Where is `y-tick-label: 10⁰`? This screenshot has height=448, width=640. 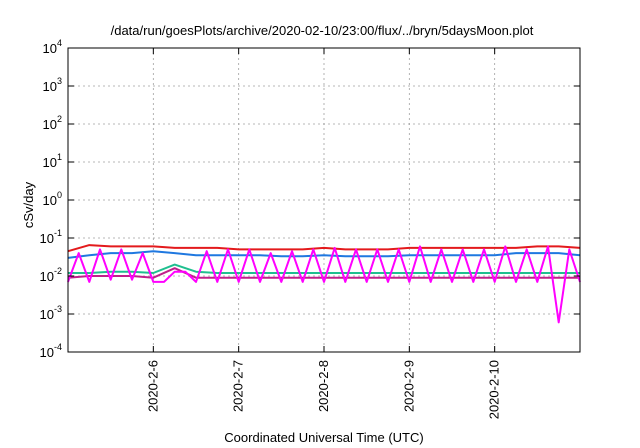
y-tick-label: 10⁰ is located at coordinates (52, 199).